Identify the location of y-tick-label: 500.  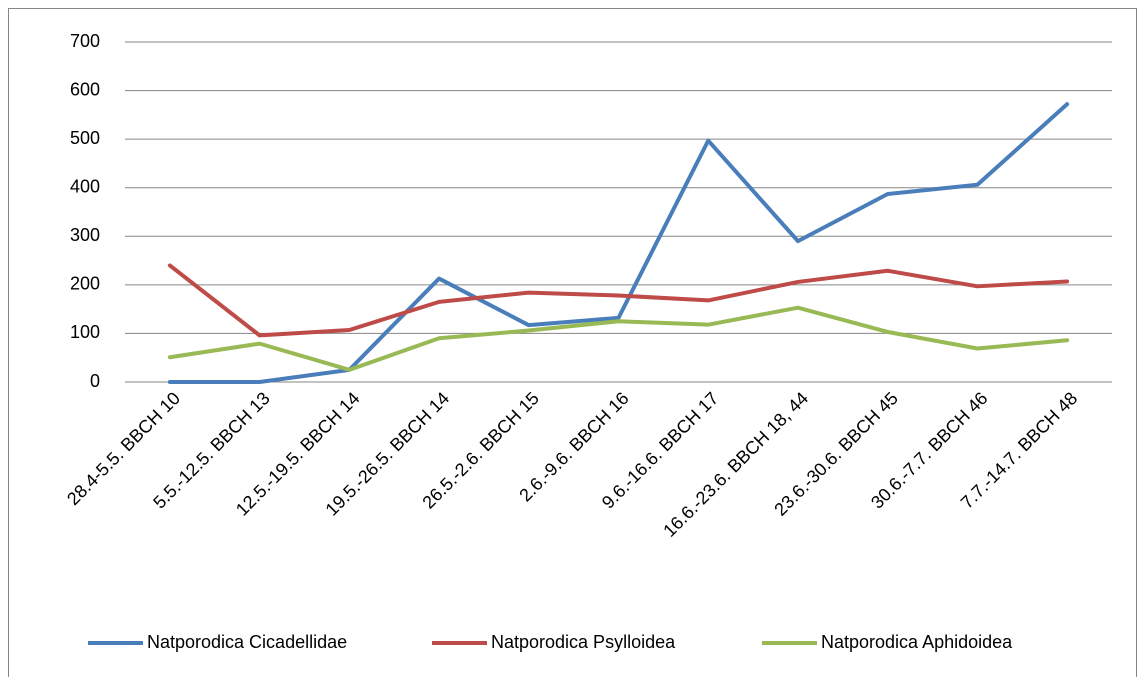
(85, 138).